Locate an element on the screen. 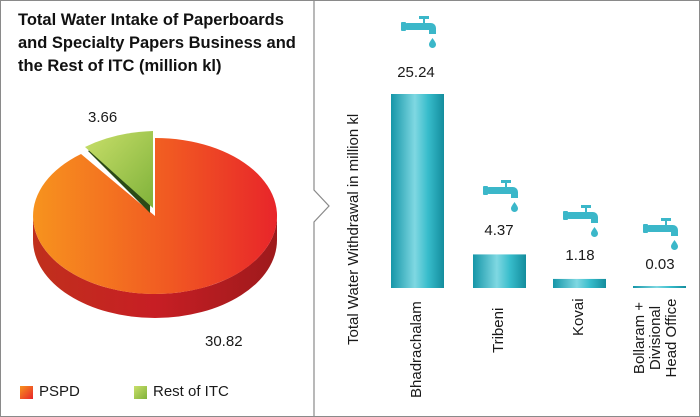 The image size is (700, 417). bar-bollaram is located at coordinates (659, 287).